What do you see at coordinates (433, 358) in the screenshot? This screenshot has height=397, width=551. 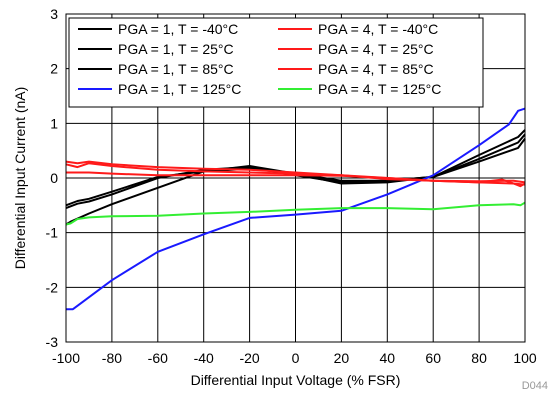 I see `x-tick-label: 60` at bounding box center [433, 358].